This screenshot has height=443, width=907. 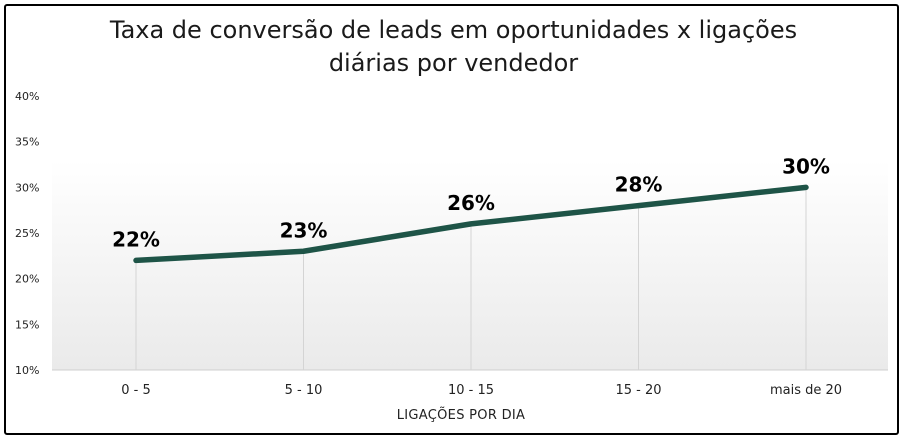 I want to click on y-tick-label: 25%, so click(x=27, y=233).